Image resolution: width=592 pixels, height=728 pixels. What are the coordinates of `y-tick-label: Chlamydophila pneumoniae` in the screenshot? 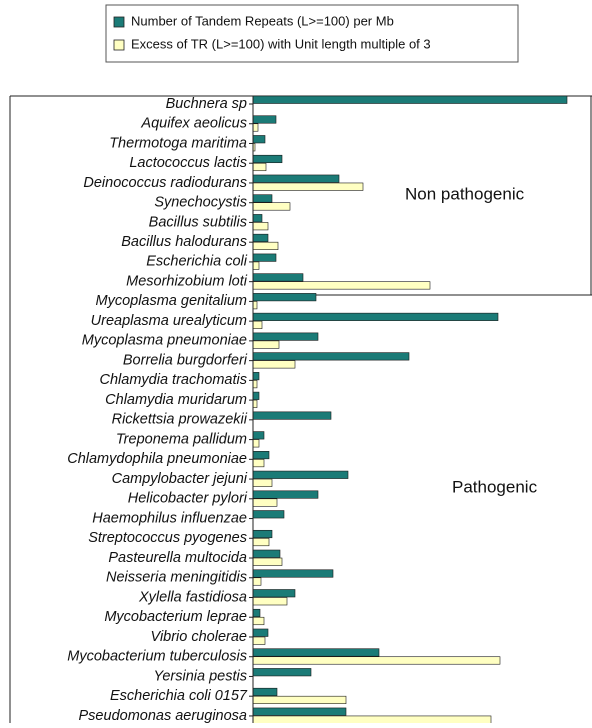 It's located at (157, 459).